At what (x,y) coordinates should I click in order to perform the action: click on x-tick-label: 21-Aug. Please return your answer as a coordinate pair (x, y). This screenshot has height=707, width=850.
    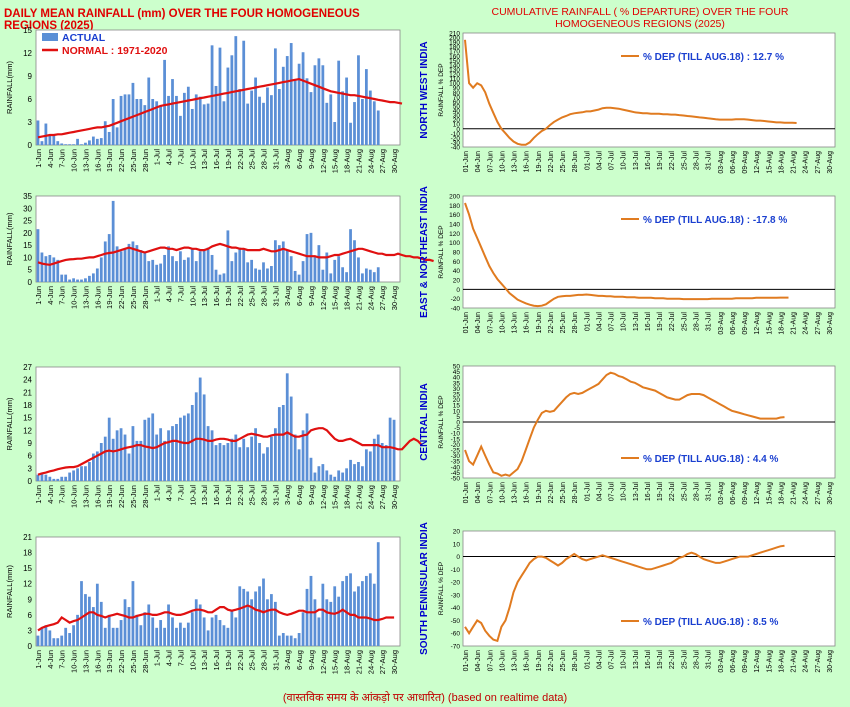
    Looking at the image, I should click on (358, 161).